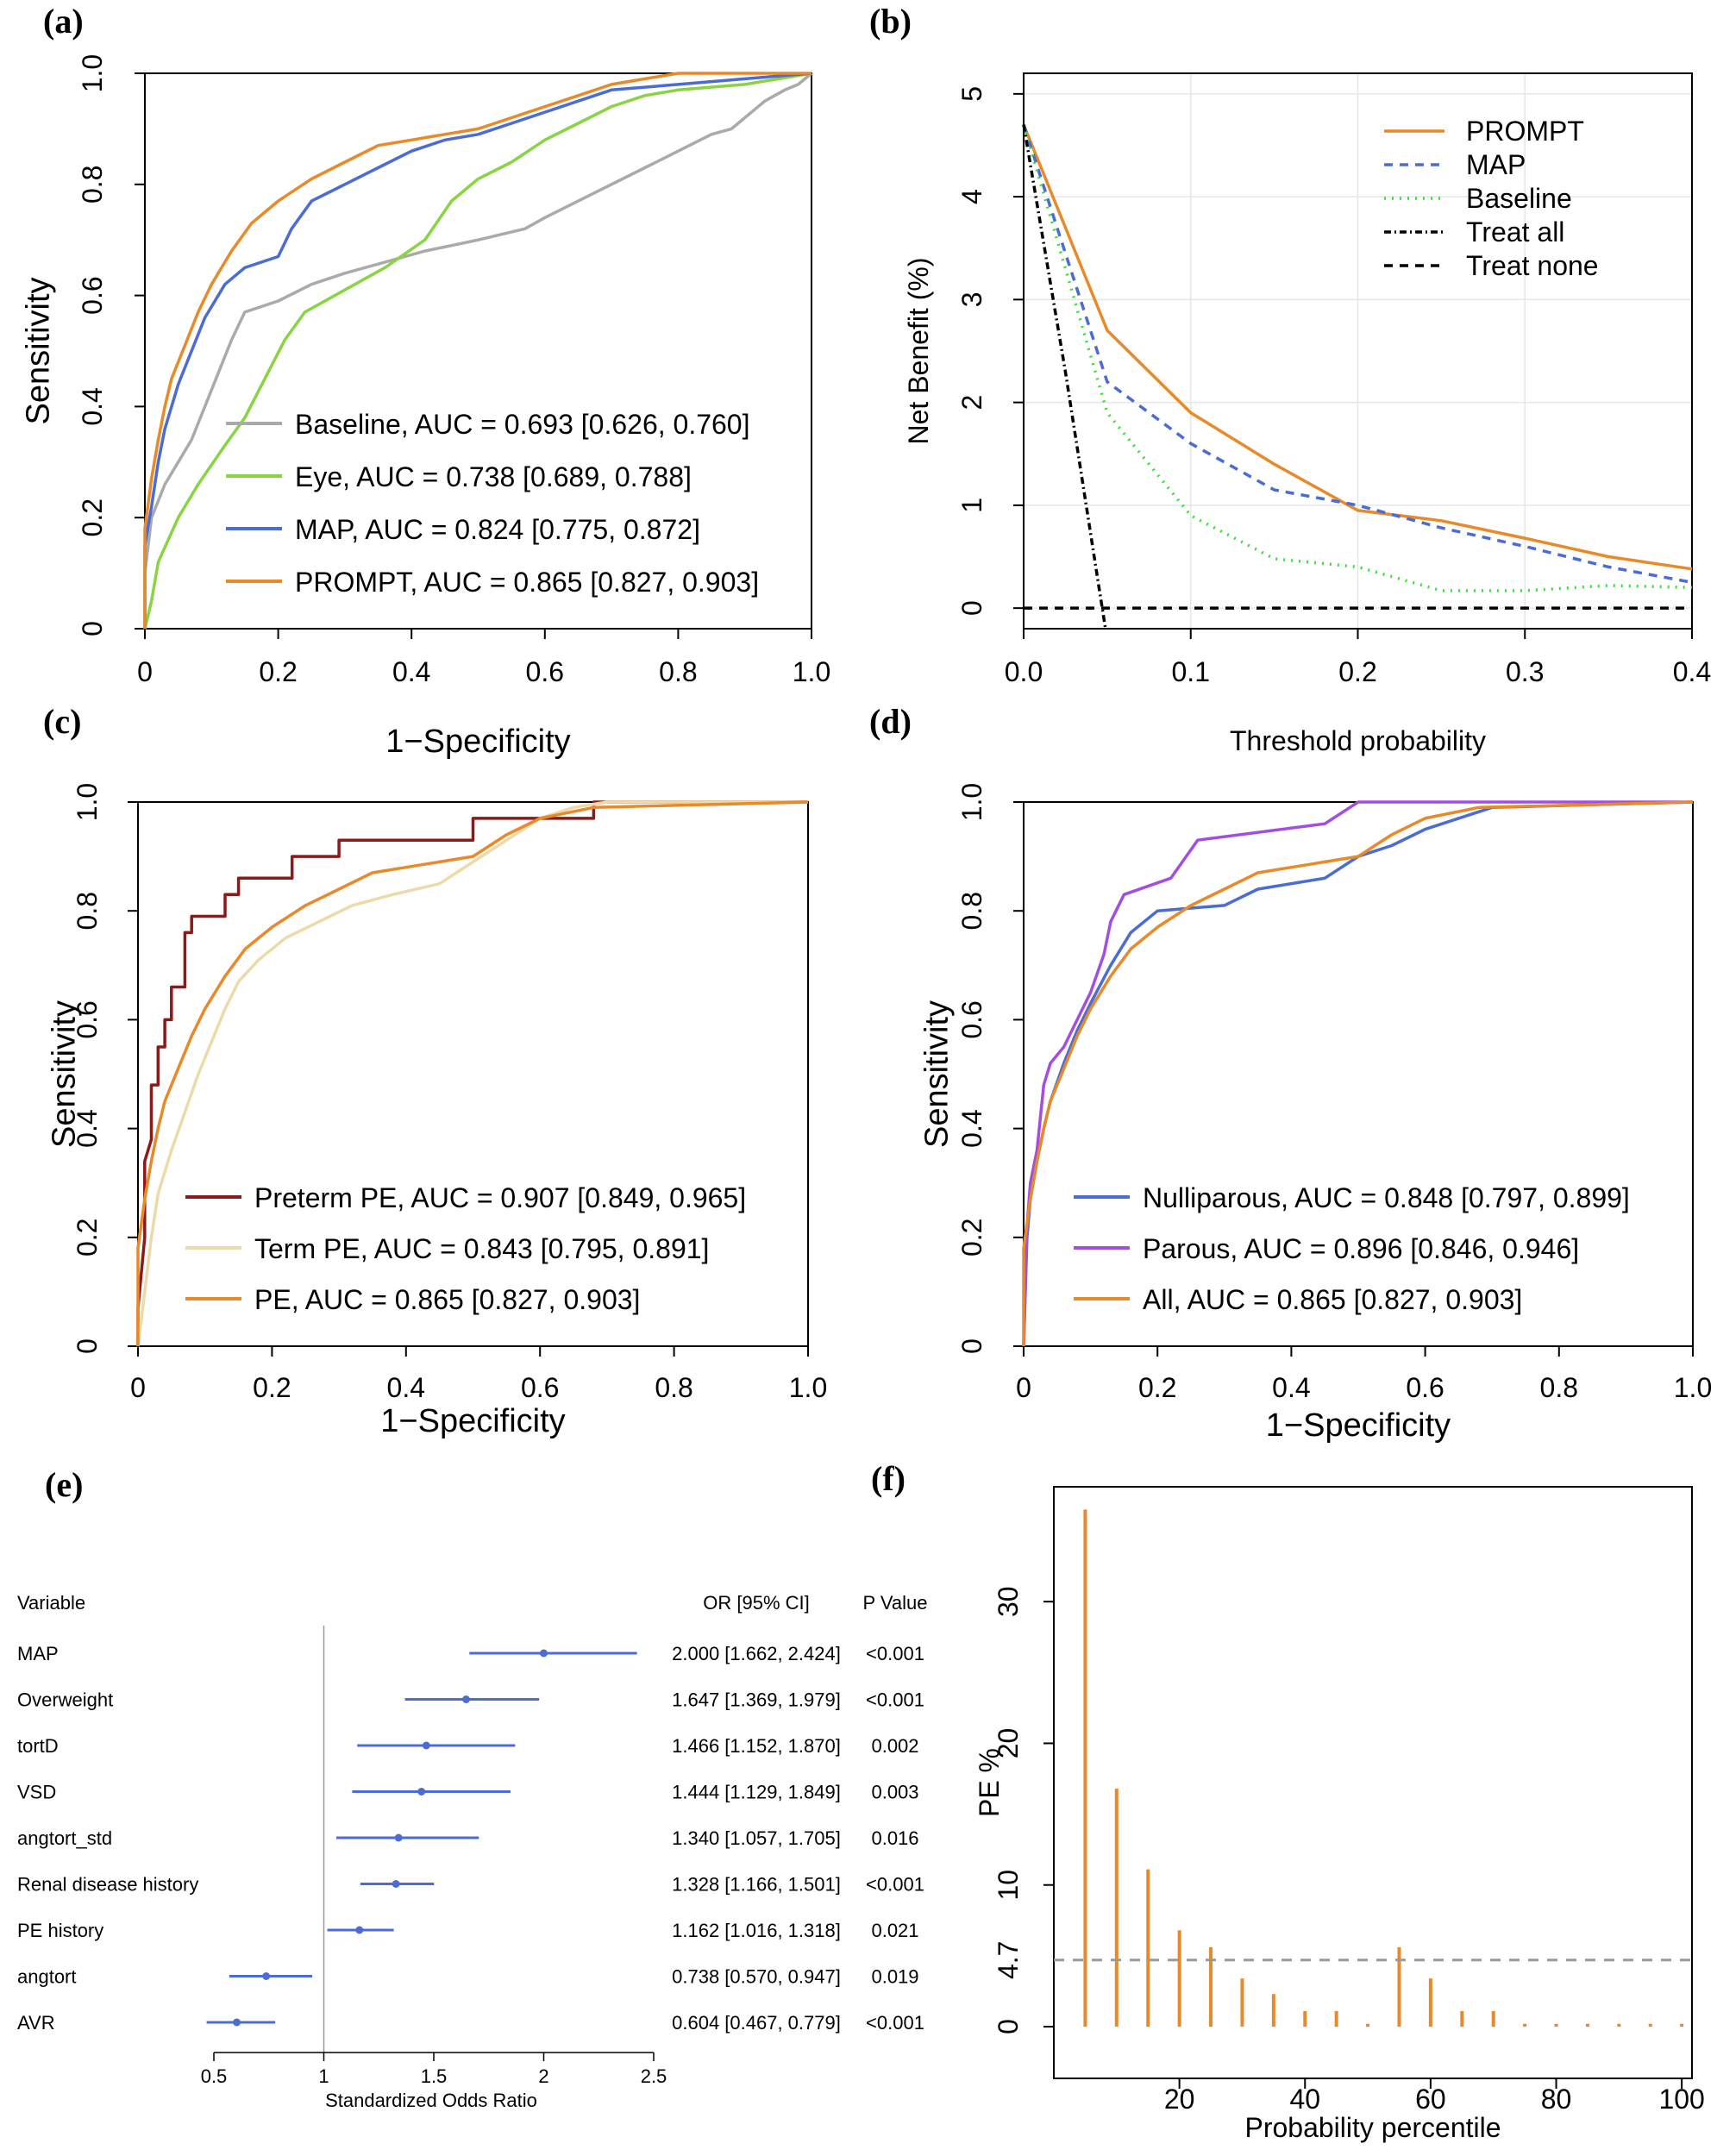 This screenshot has height=2156, width=1717. I want to click on legend-label: PROMPT, AUC = 0.865 [0.827, 0.903], so click(527, 582).